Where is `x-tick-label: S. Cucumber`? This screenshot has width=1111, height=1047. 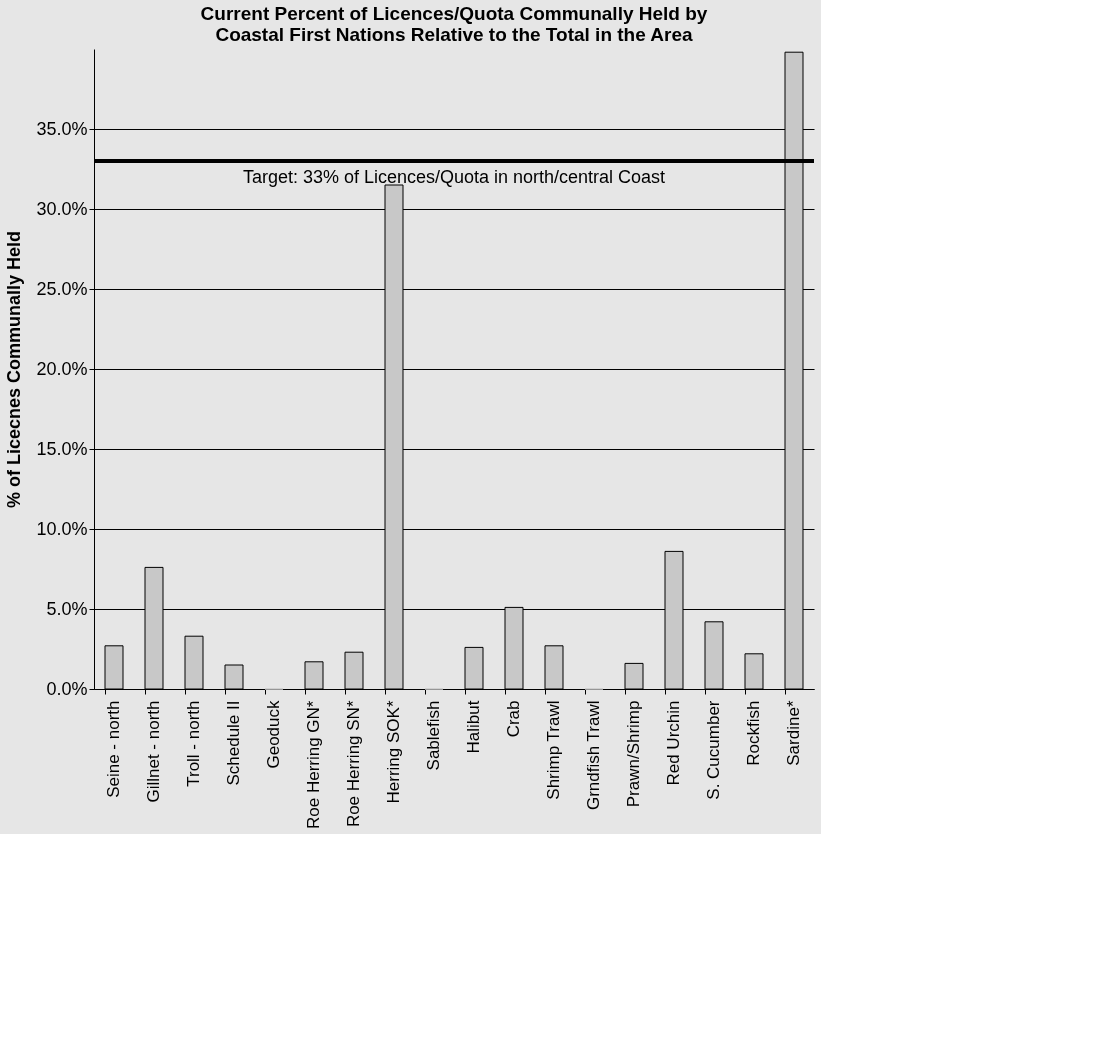
x-tick-label: S. Cucumber is located at coordinates (713, 750).